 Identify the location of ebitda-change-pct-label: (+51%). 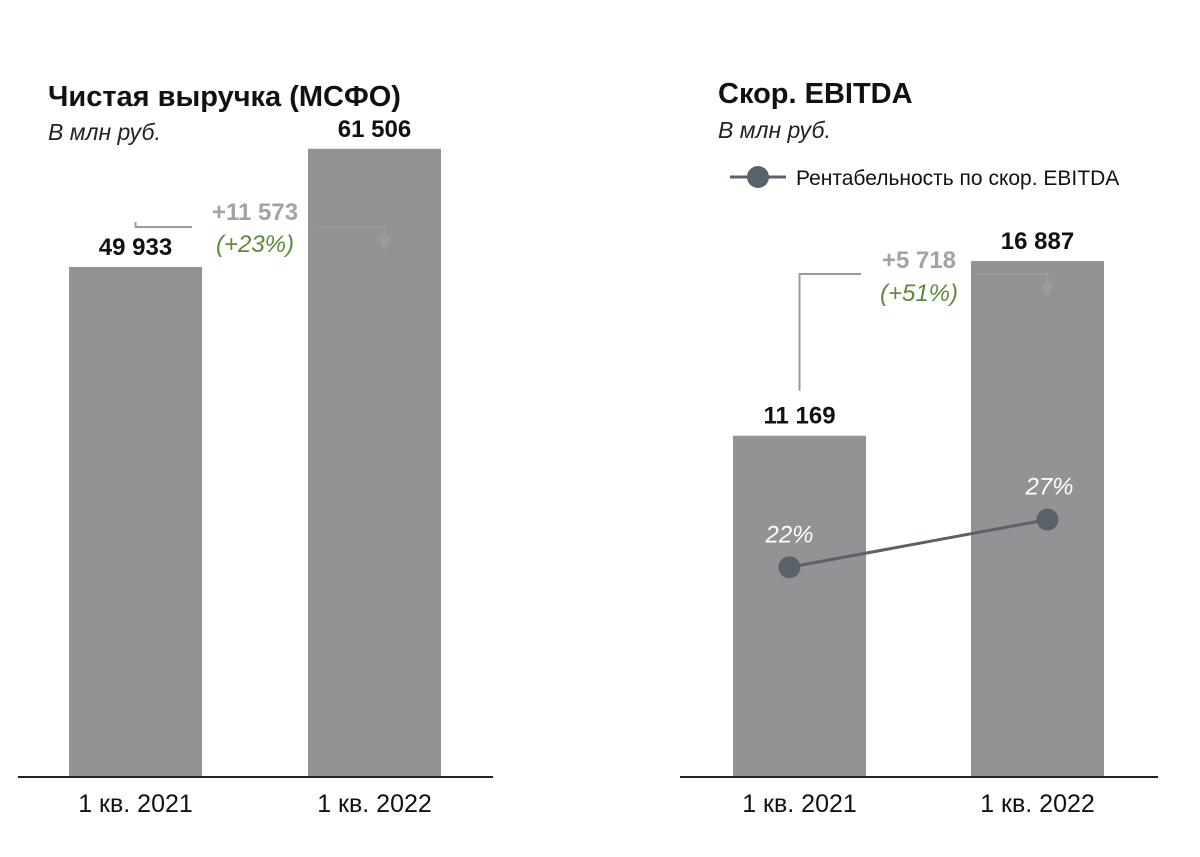
(919, 293).